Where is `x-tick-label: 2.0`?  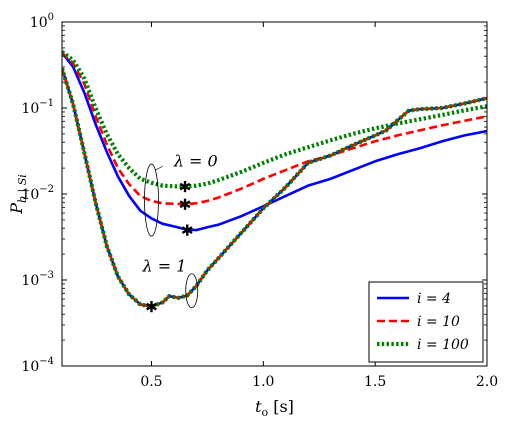 x-tick-label: 2.0 is located at coordinates (487, 382).